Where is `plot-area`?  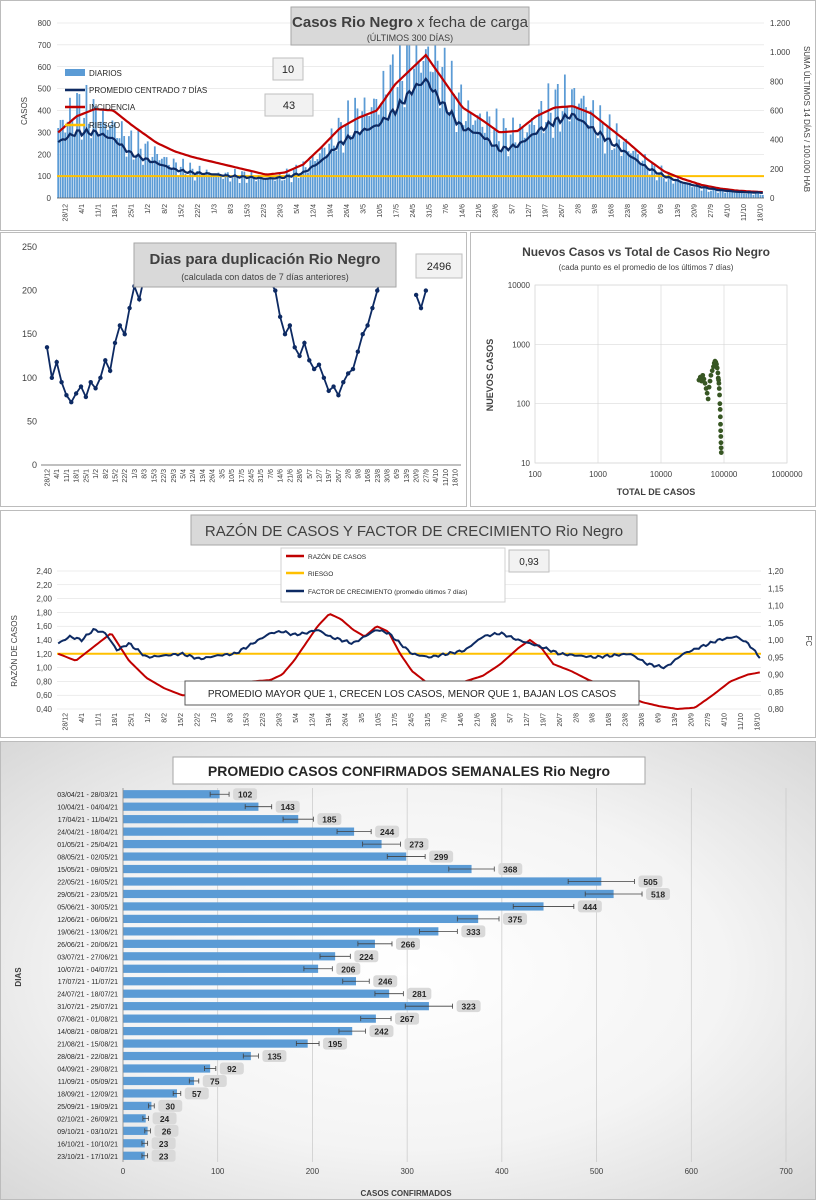
plot-area is located at coordinates (661, 374).